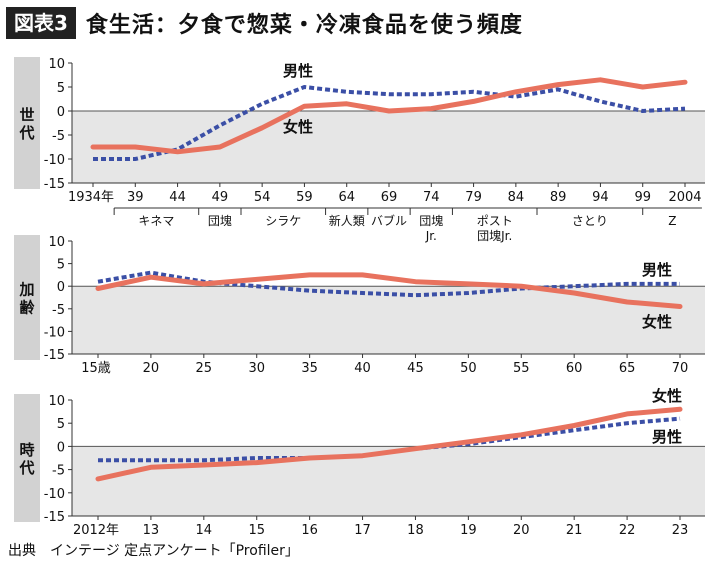 The height and width of the screenshot is (565, 720). I want to click on x-tick-label: 55, so click(521, 368).